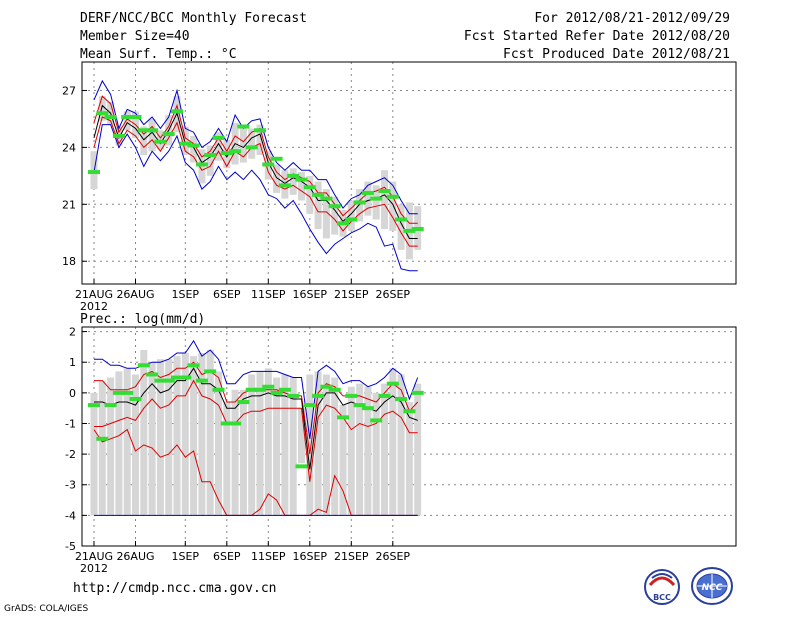 Image resolution: width=800 pixels, height=618 pixels. Describe the element at coordinates (72, 362) in the screenshot. I see `y-tick-label: 1` at that location.